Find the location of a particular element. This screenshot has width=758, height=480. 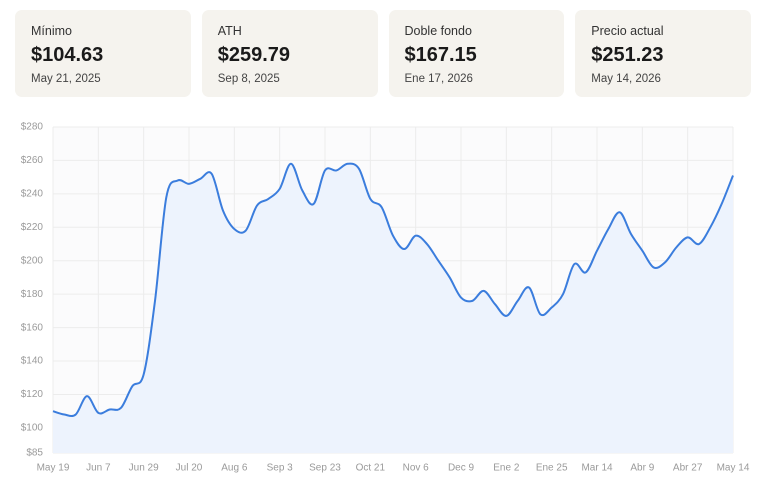

y-tick-label: $140 is located at coordinates (32, 361).